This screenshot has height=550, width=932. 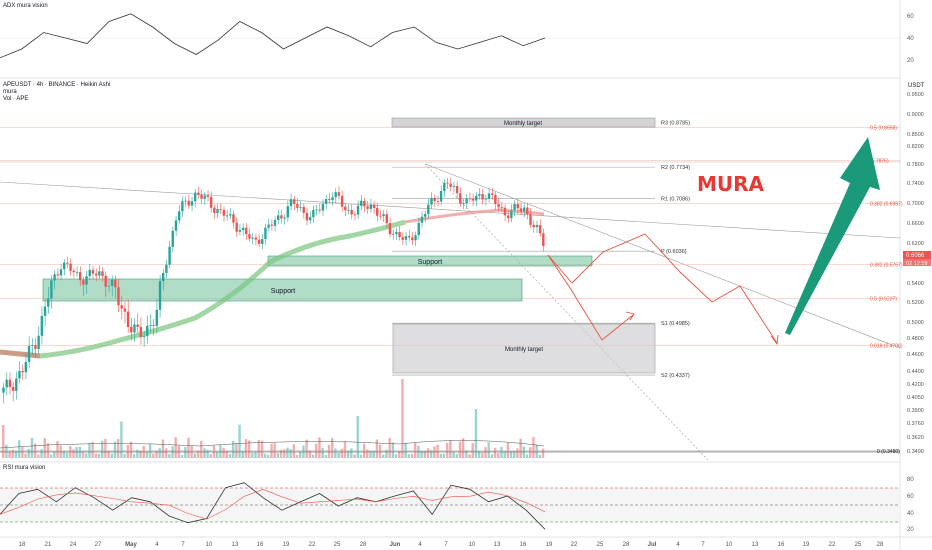 I want to click on zone-label: Monthly target, so click(x=524, y=350).